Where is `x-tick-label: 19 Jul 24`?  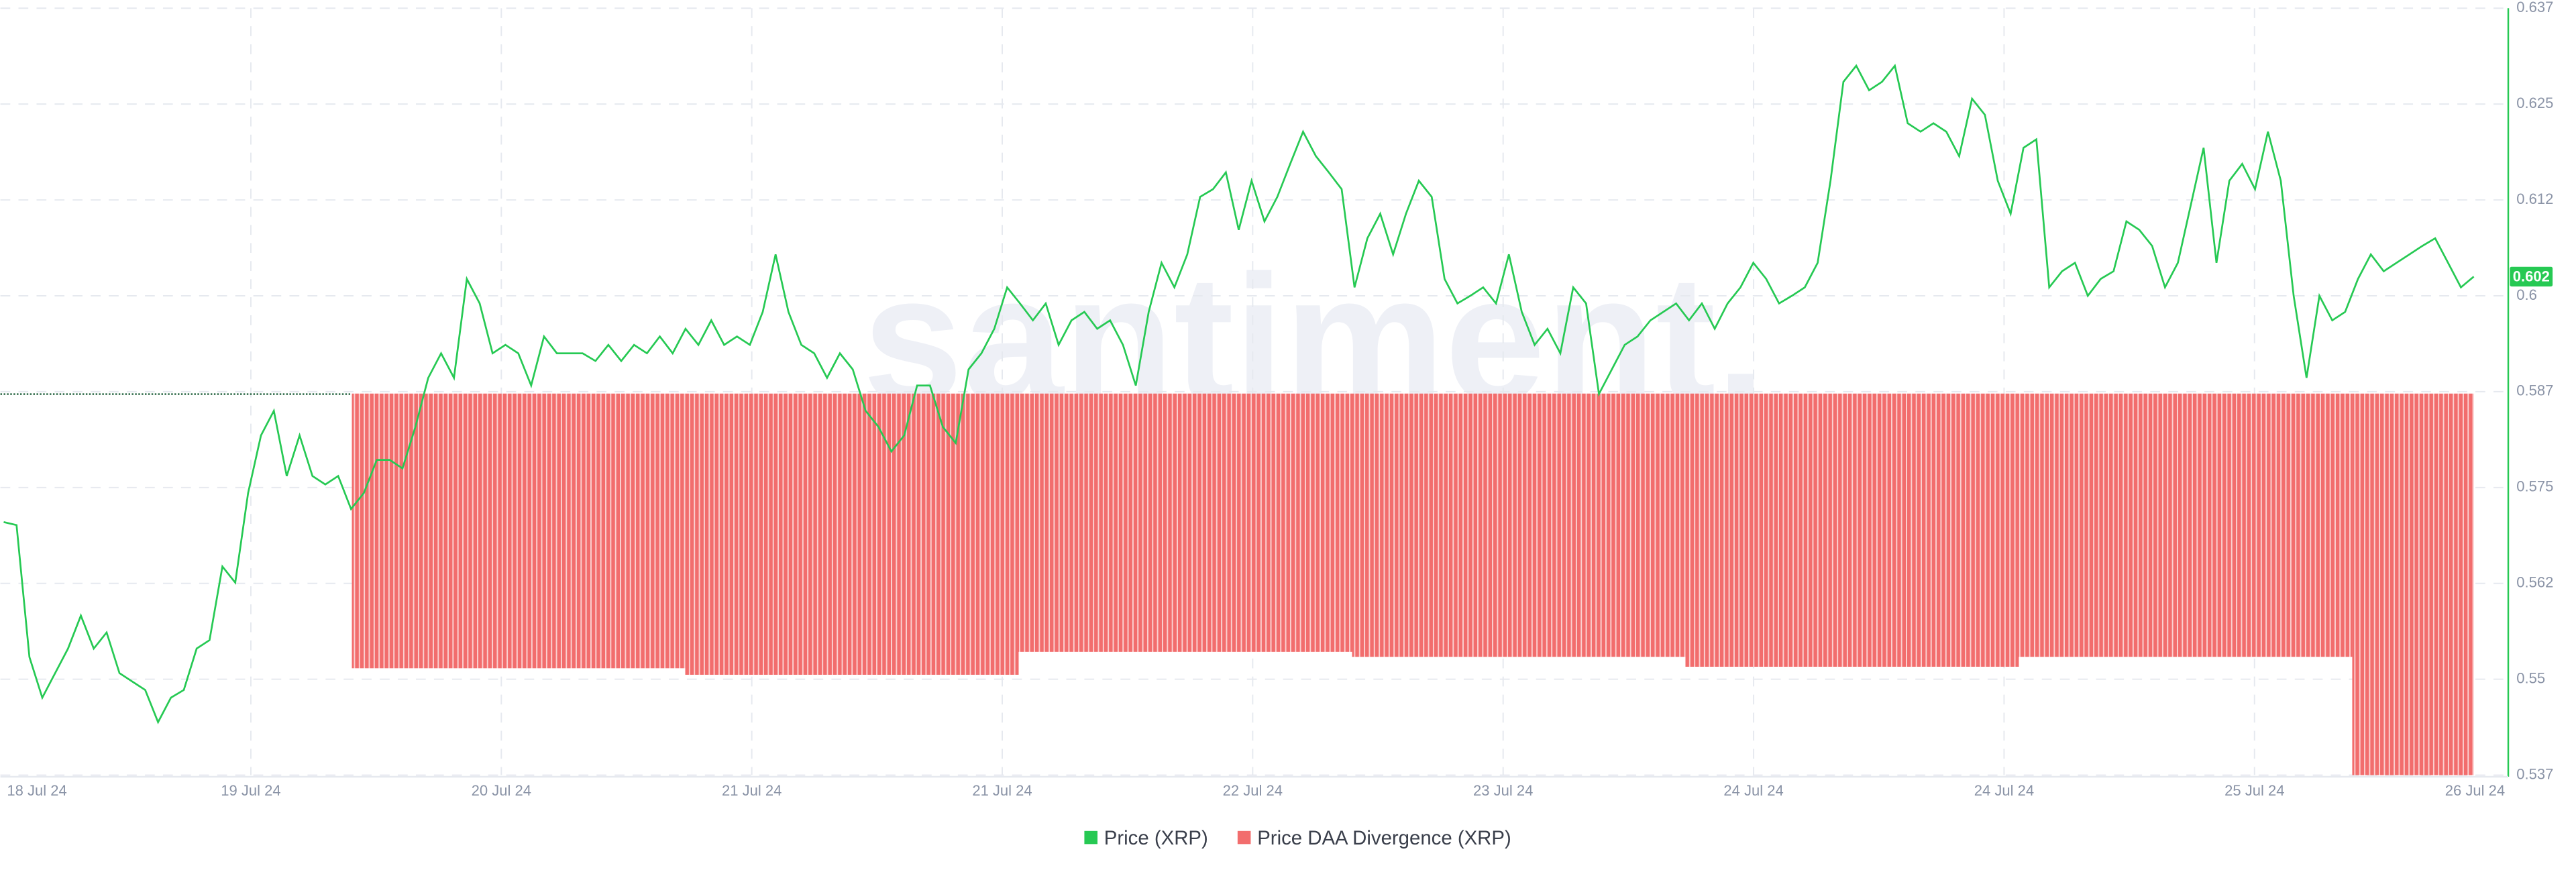 x-tick-label: 19 Jul 24 is located at coordinates (250, 790).